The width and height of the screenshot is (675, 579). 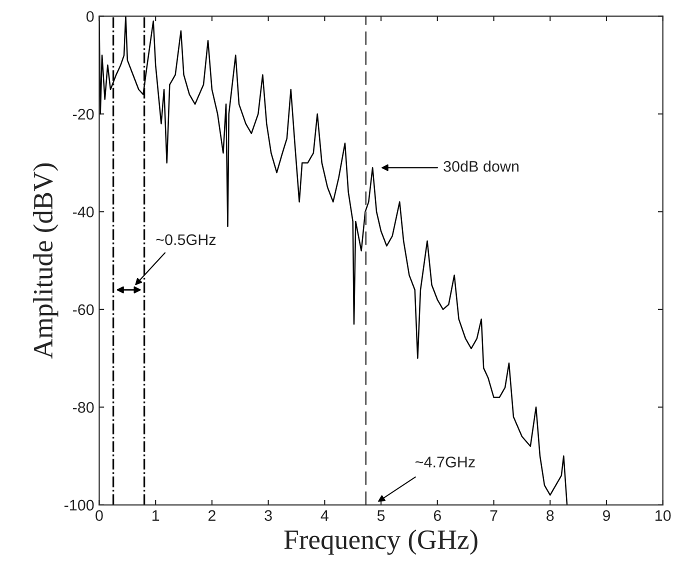 I want to click on x-tick-label: 4, so click(x=324, y=515).